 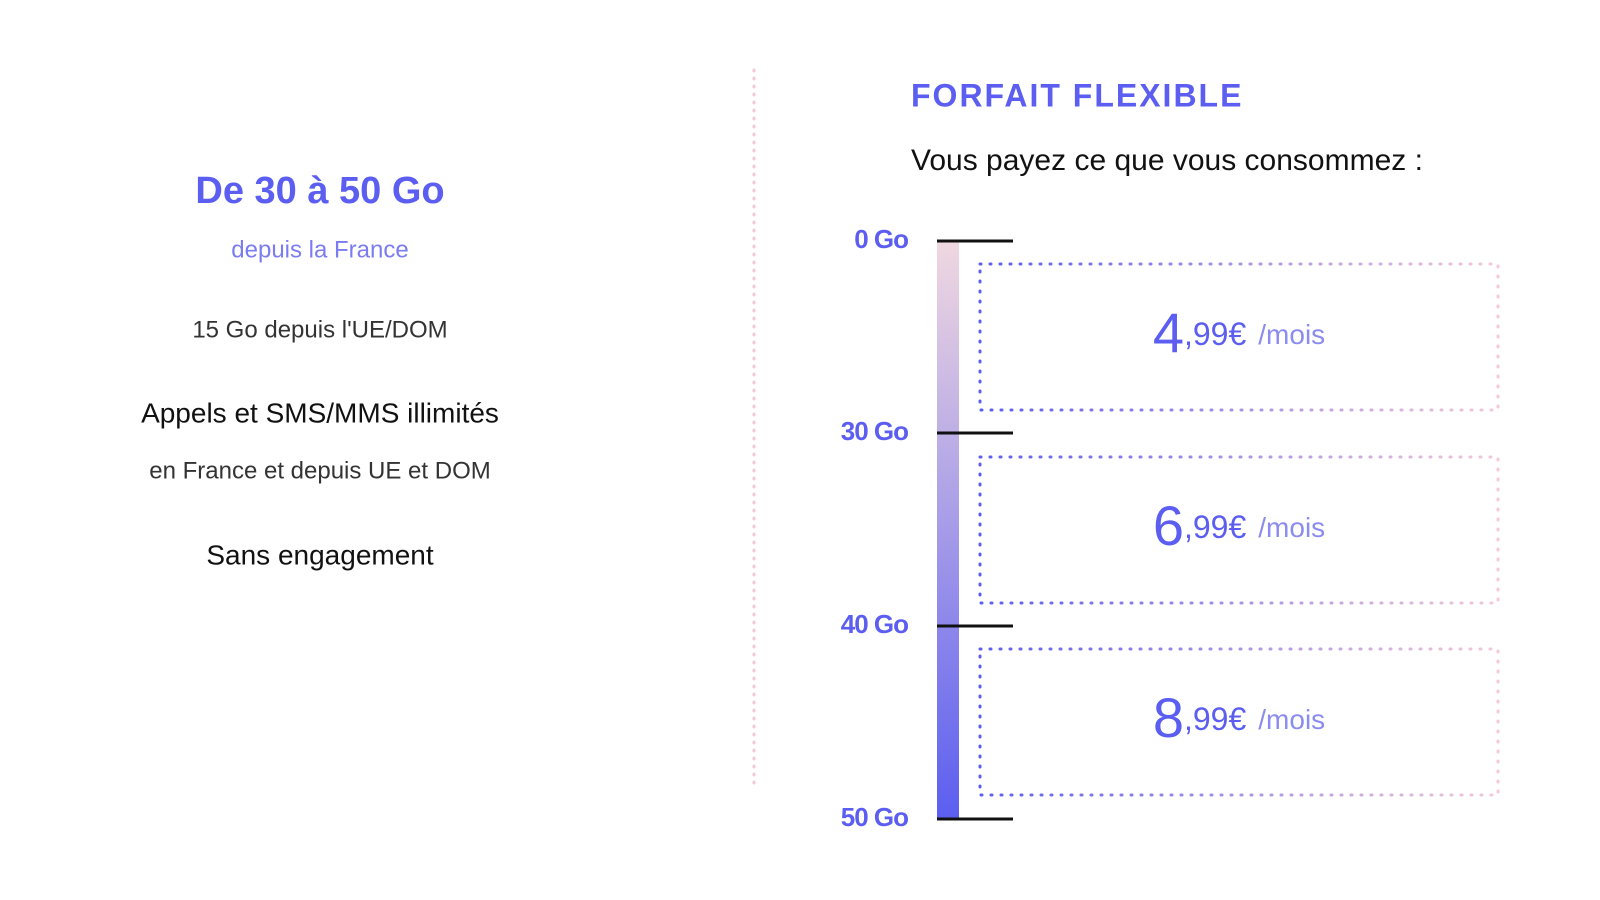 I want to click on price-euros: 8, so click(x=1168, y=717).